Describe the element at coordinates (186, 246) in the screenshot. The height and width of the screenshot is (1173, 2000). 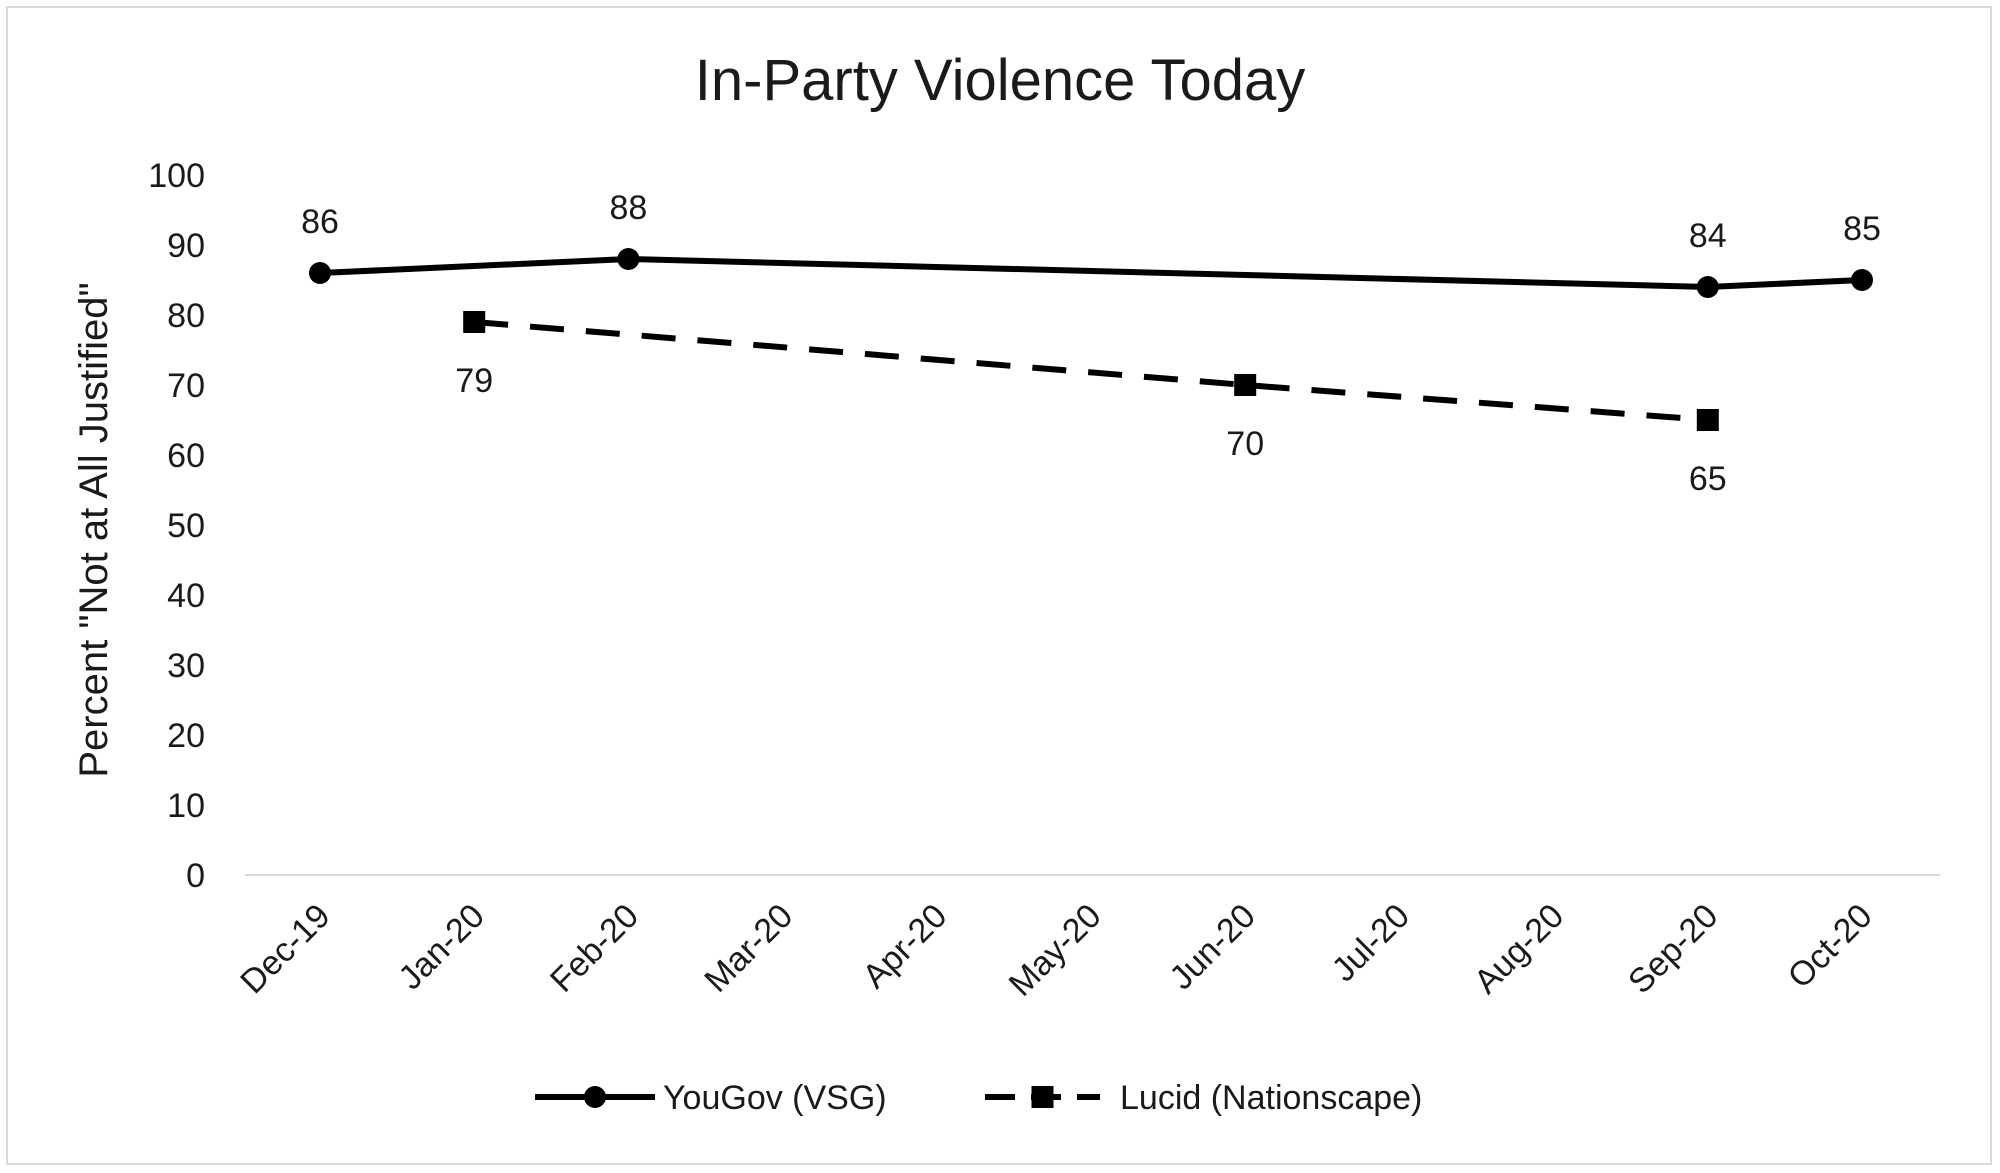
I see `y-tick-label: 90` at that location.